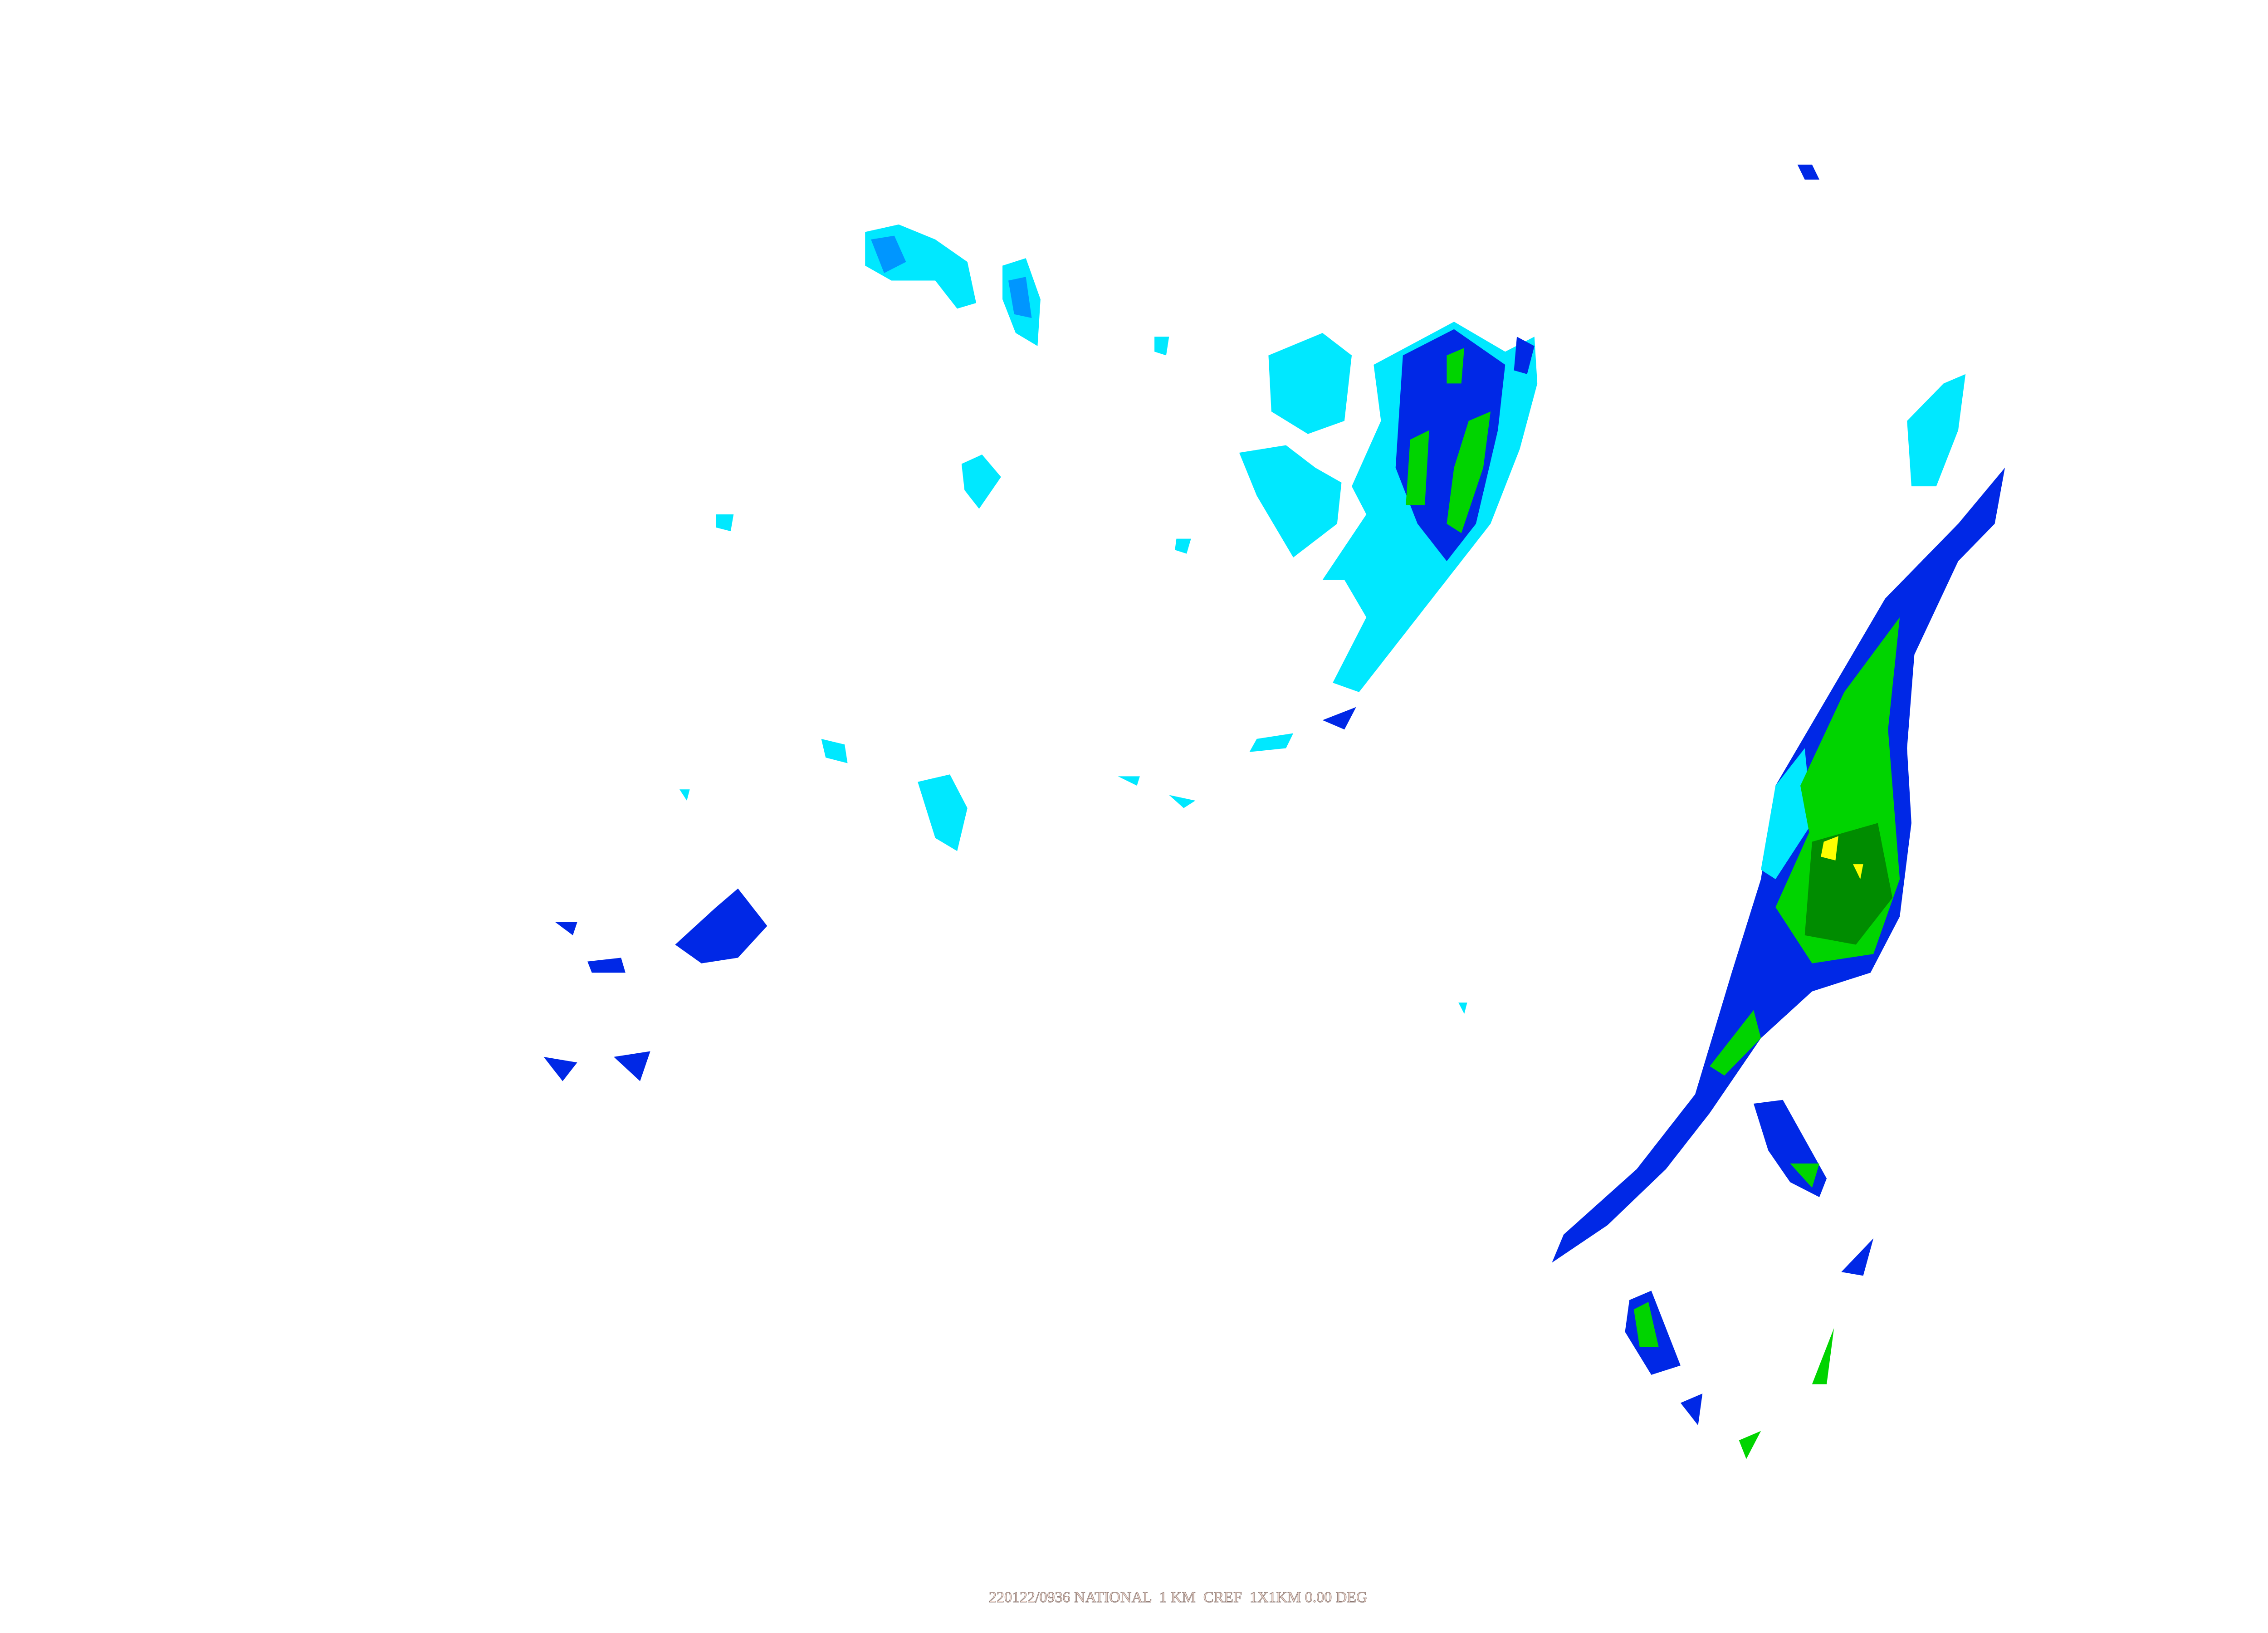 The height and width of the screenshot is (1633, 2268). Describe the element at coordinates (1767, 1038) in the screenshot. I see `echo-squall-line-heavy` at that location.